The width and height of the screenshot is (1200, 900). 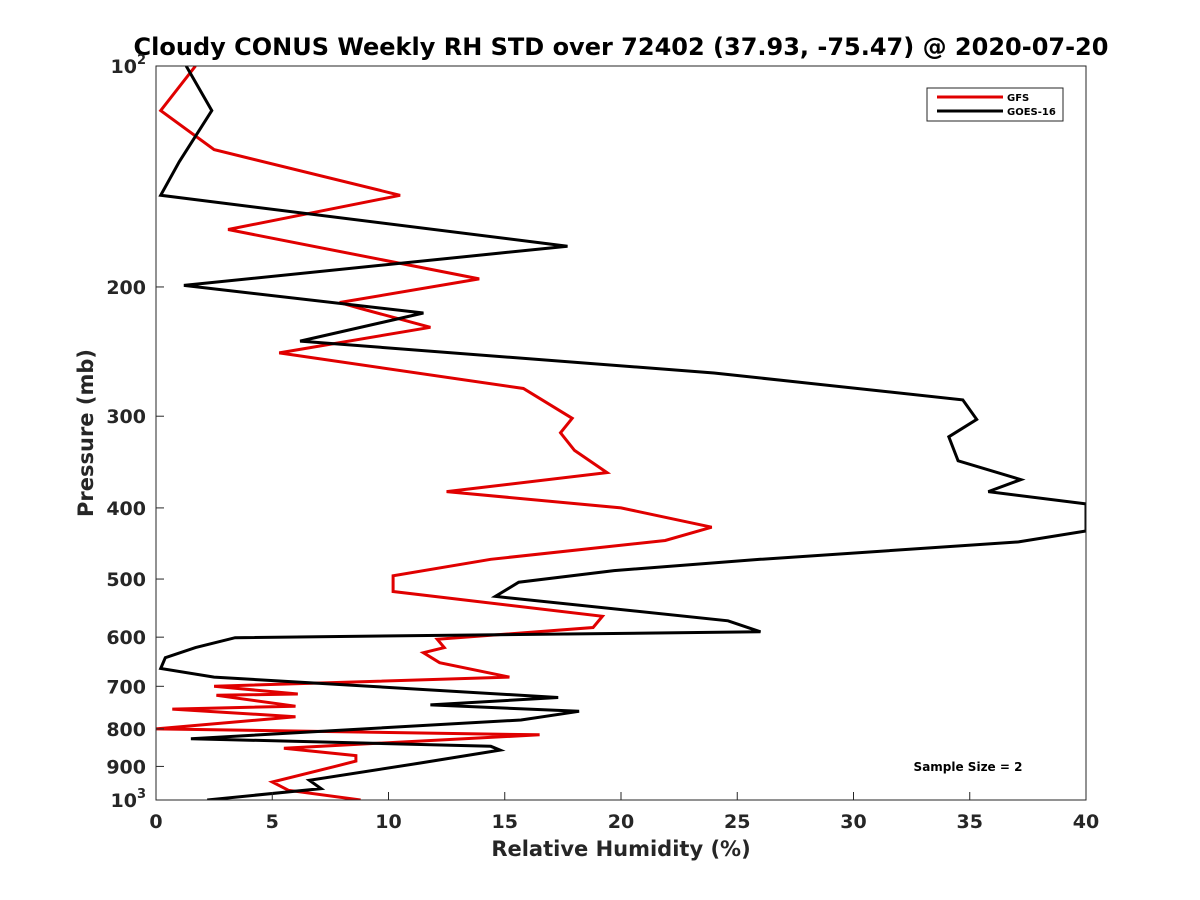 What do you see at coordinates (970, 822) in the screenshot?
I see `x-tick-label: 35` at bounding box center [970, 822].